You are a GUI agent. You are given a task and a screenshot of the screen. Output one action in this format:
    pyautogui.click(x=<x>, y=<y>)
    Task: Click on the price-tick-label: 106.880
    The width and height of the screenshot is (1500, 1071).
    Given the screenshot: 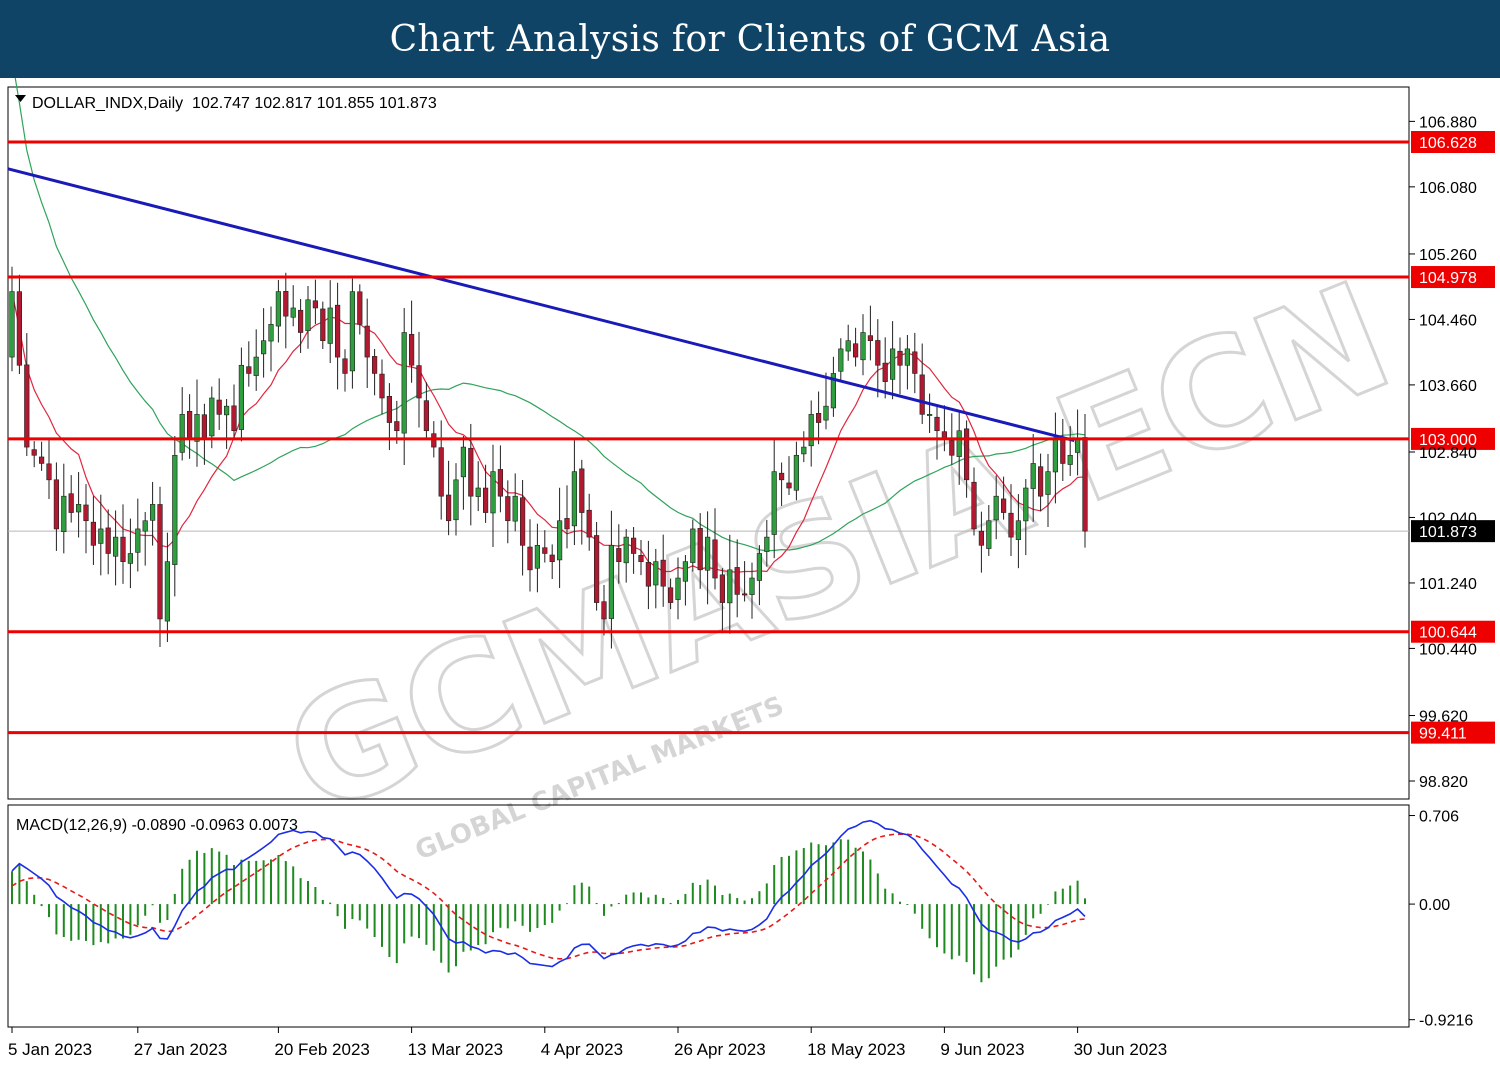 What is the action you would take?
    pyautogui.click(x=1448, y=122)
    